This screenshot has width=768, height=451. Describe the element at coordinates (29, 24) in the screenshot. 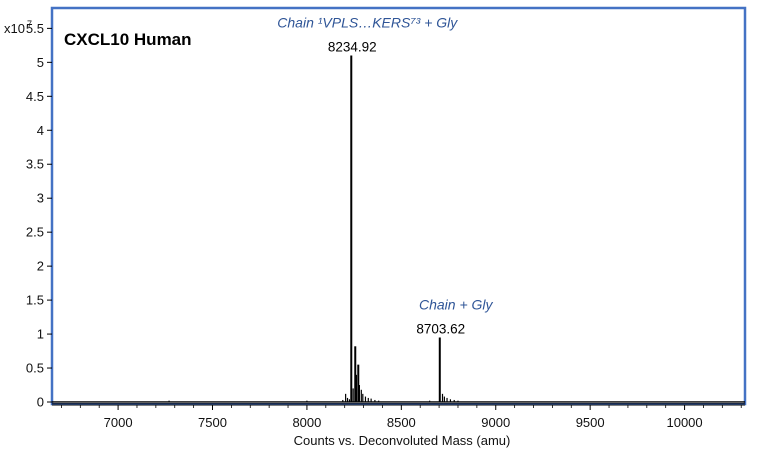

I see `y-scale-exponent: 7` at that location.